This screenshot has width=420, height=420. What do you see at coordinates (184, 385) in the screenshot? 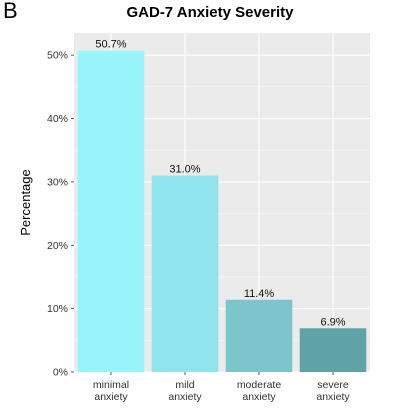
I see `x-tick-label-line: mild` at bounding box center [184, 385].